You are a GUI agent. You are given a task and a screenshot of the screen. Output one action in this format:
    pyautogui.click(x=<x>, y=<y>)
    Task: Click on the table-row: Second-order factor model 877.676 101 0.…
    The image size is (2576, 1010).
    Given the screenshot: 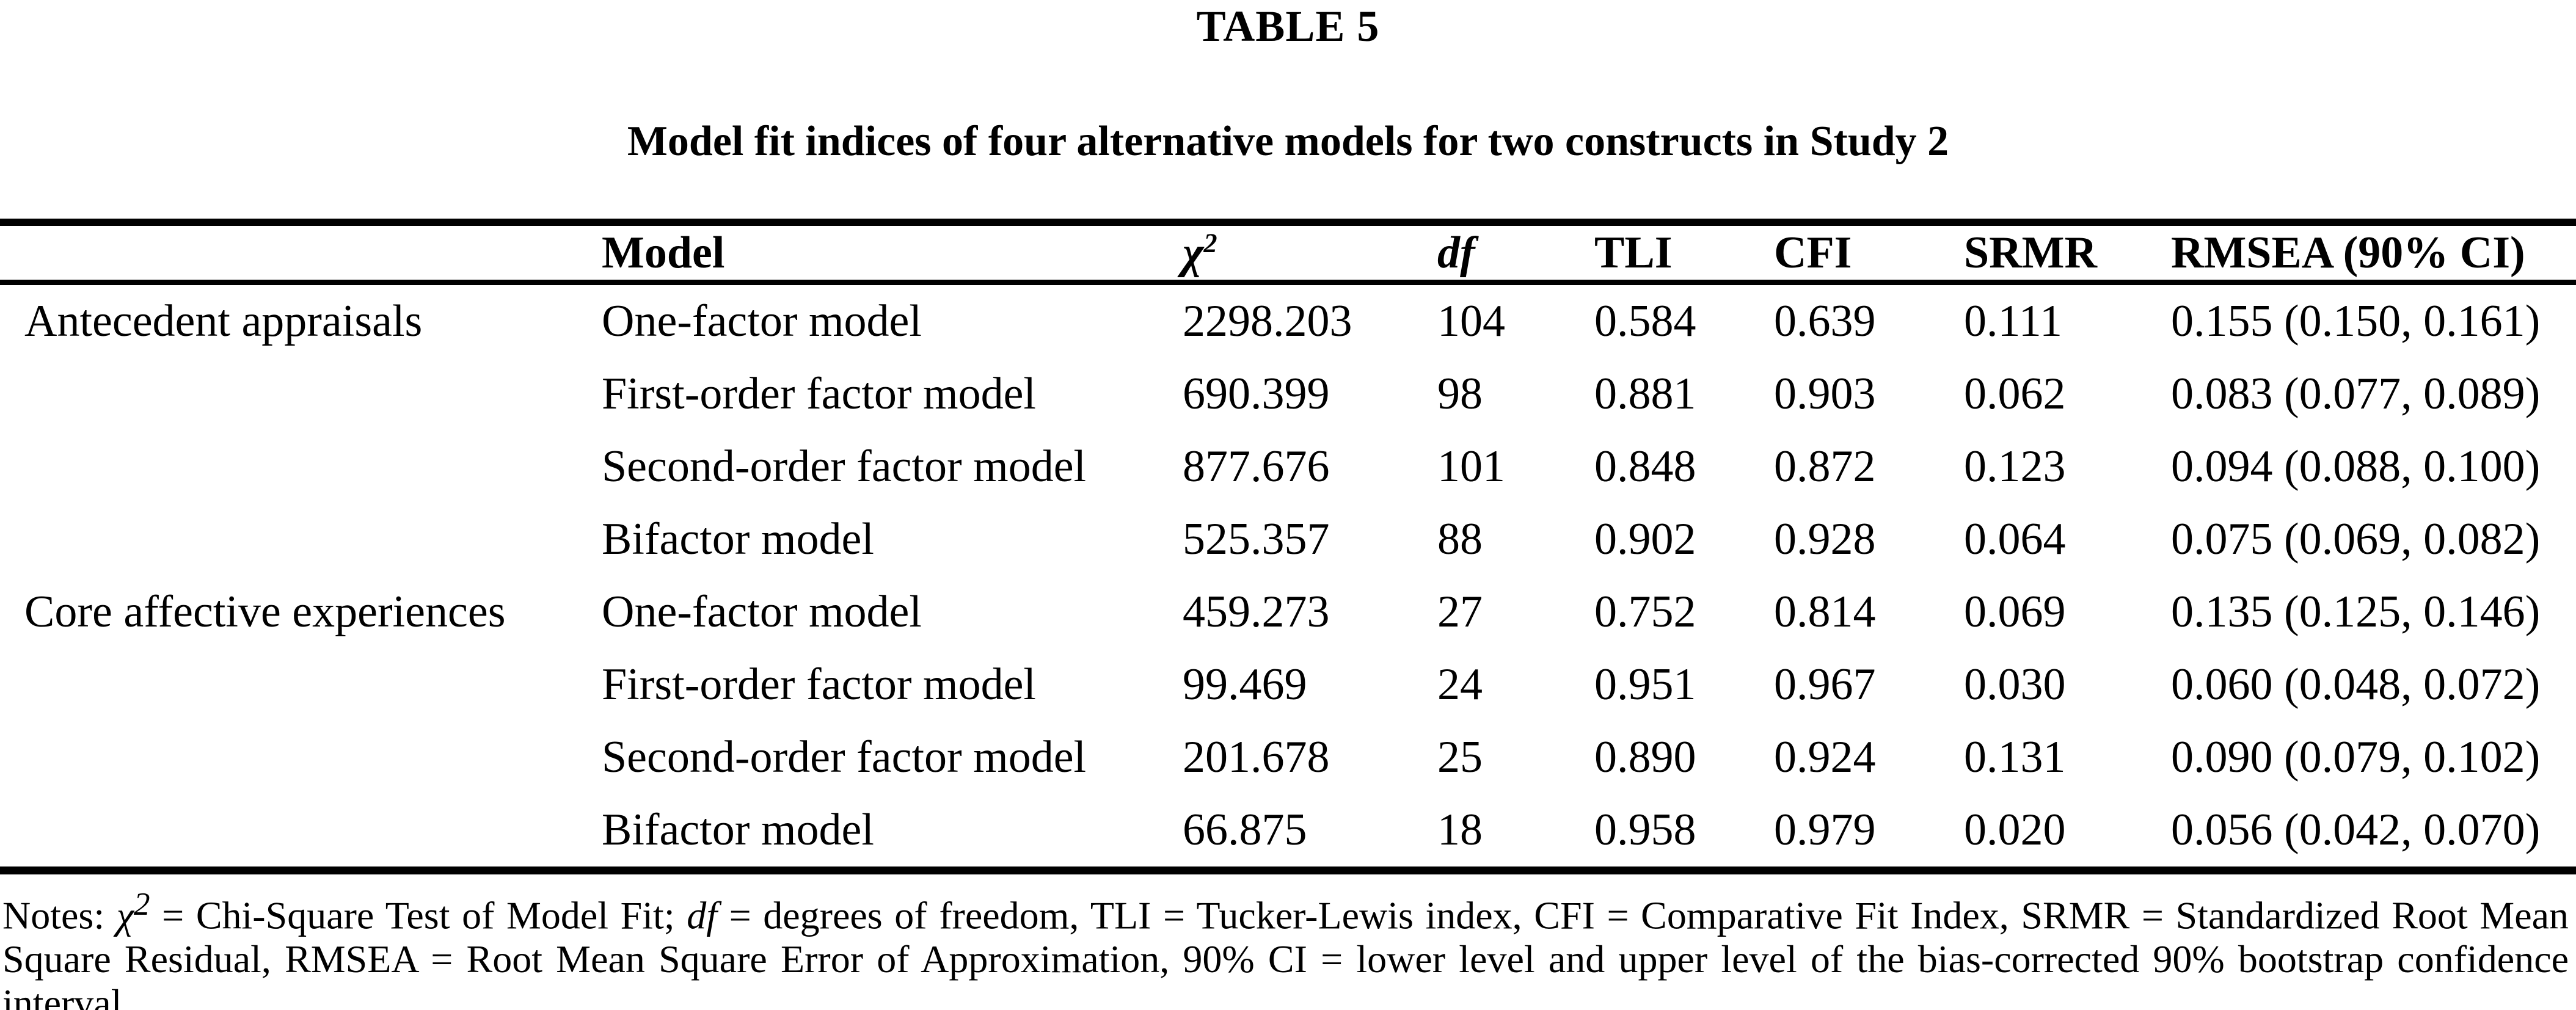 What is the action you would take?
    pyautogui.click(x=1288, y=467)
    